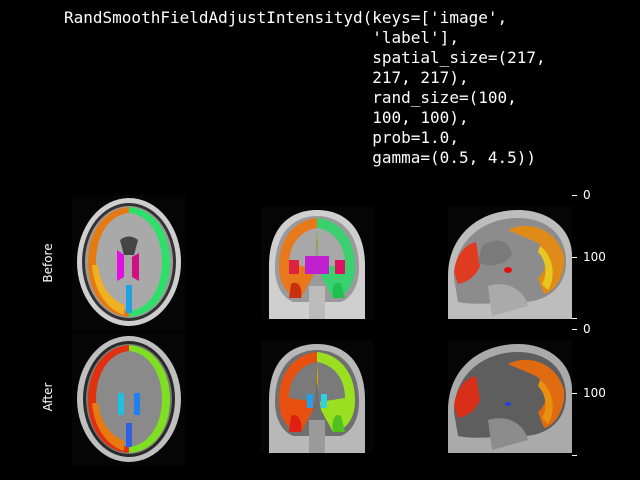  What do you see at coordinates (594, 257) in the screenshot?
I see `axis-label-top-100: 100` at bounding box center [594, 257].